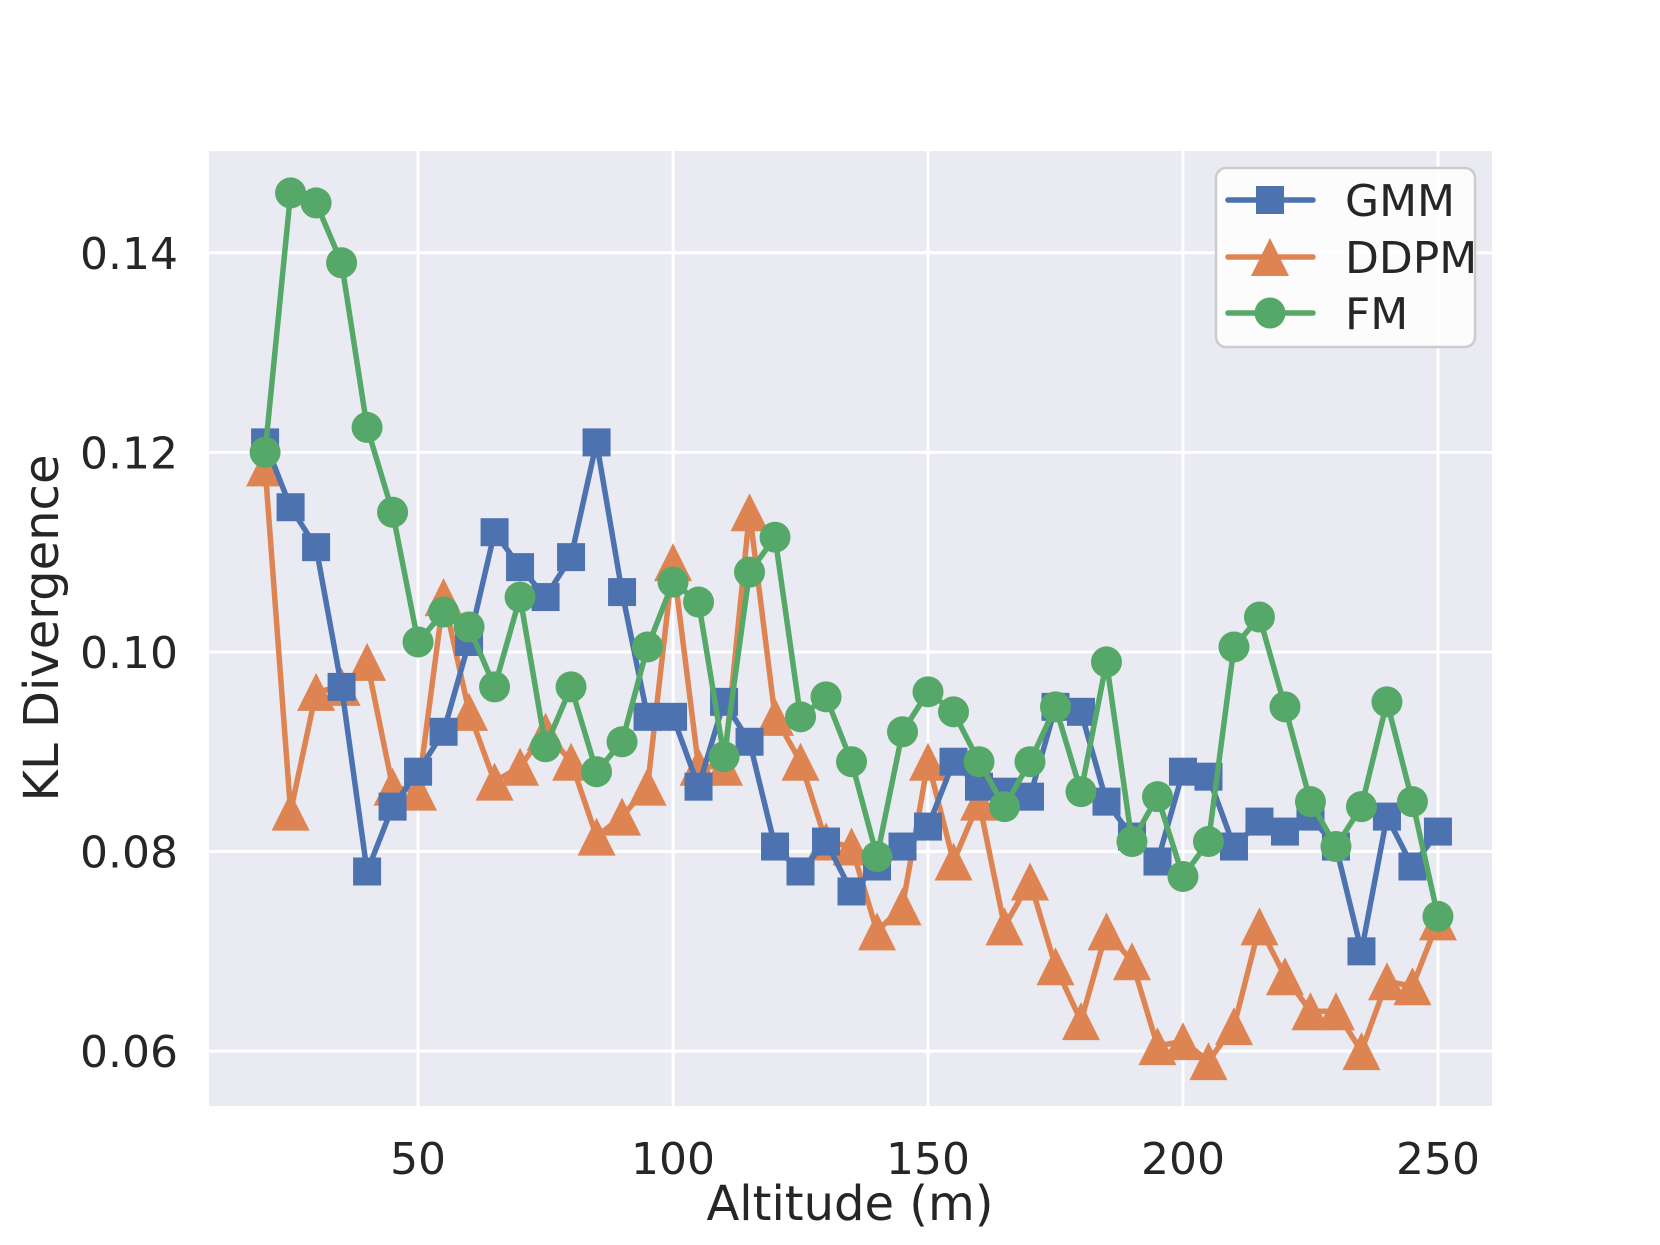 This screenshot has width=1660, height=1245. Describe the element at coordinates (1270, 313) in the screenshot. I see `legend-circle-marker` at that location.